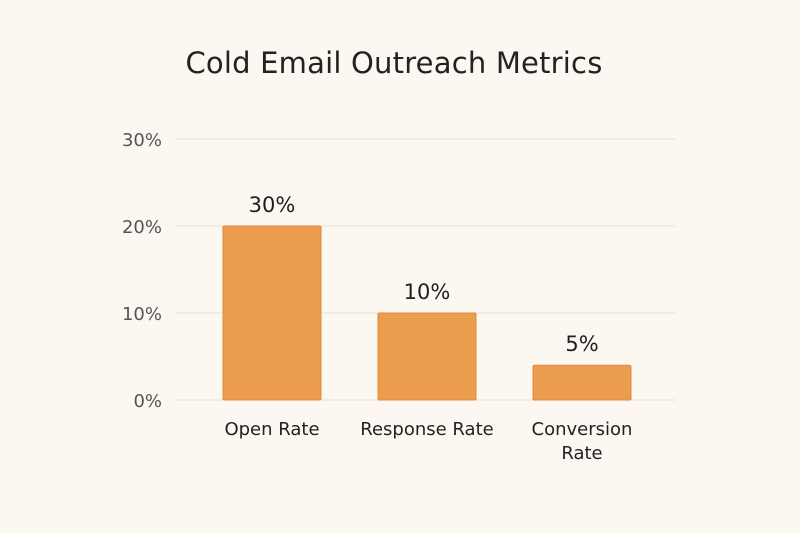  What do you see at coordinates (582, 429) in the screenshot?
I see `category-label: Conversion` at bounding box center [582, 429].